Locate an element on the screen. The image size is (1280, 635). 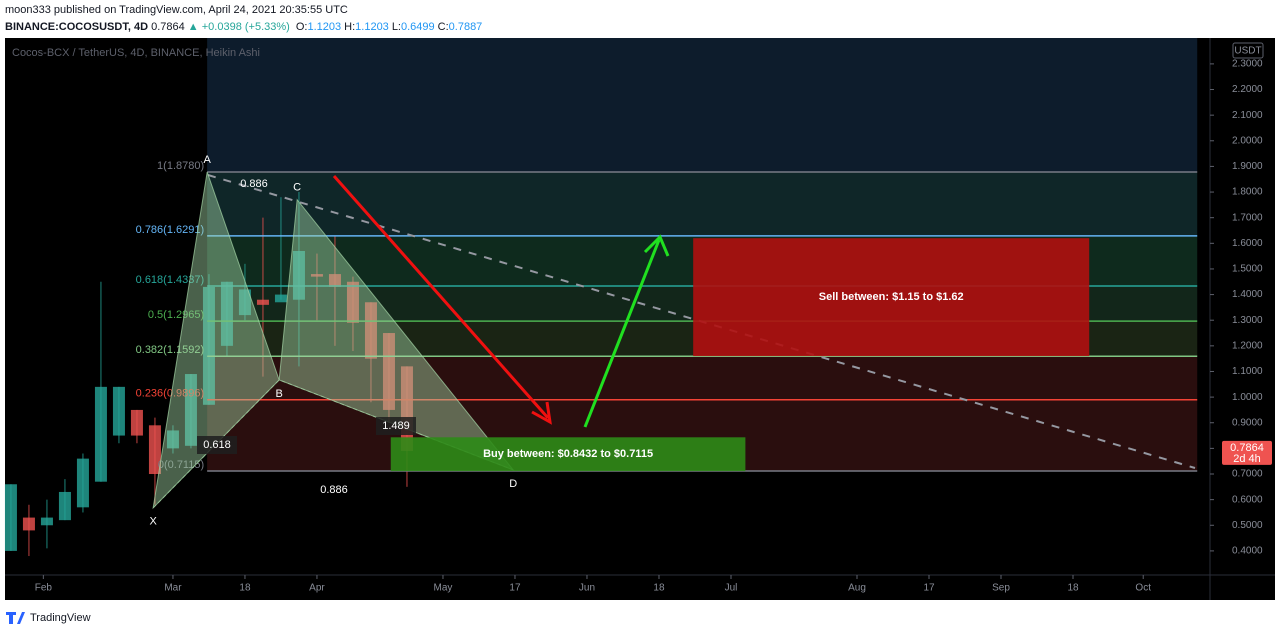
y-tick-label: 0.4000 is located at coordinates (1247, 551).